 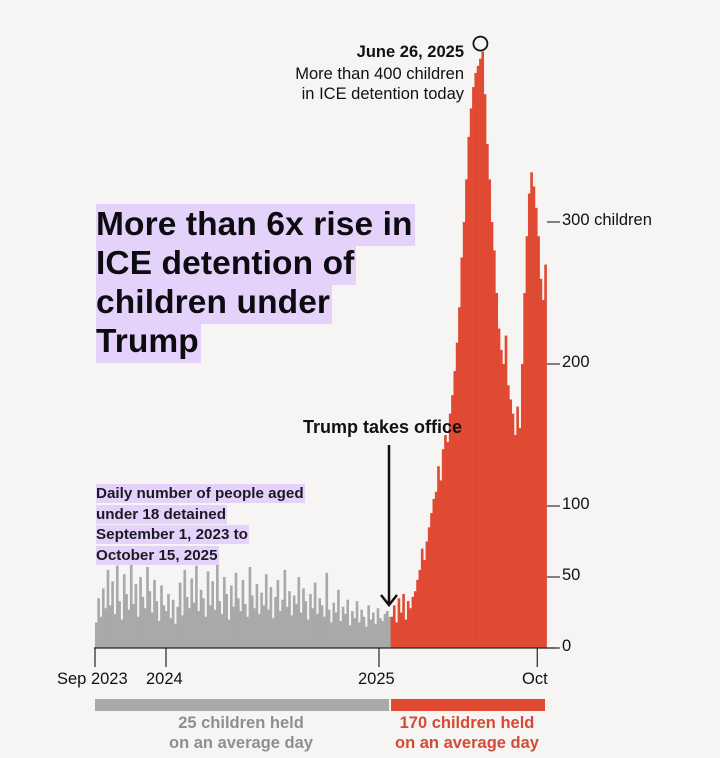 I want to click on title-line: Trump, so click(x=148, y=342).